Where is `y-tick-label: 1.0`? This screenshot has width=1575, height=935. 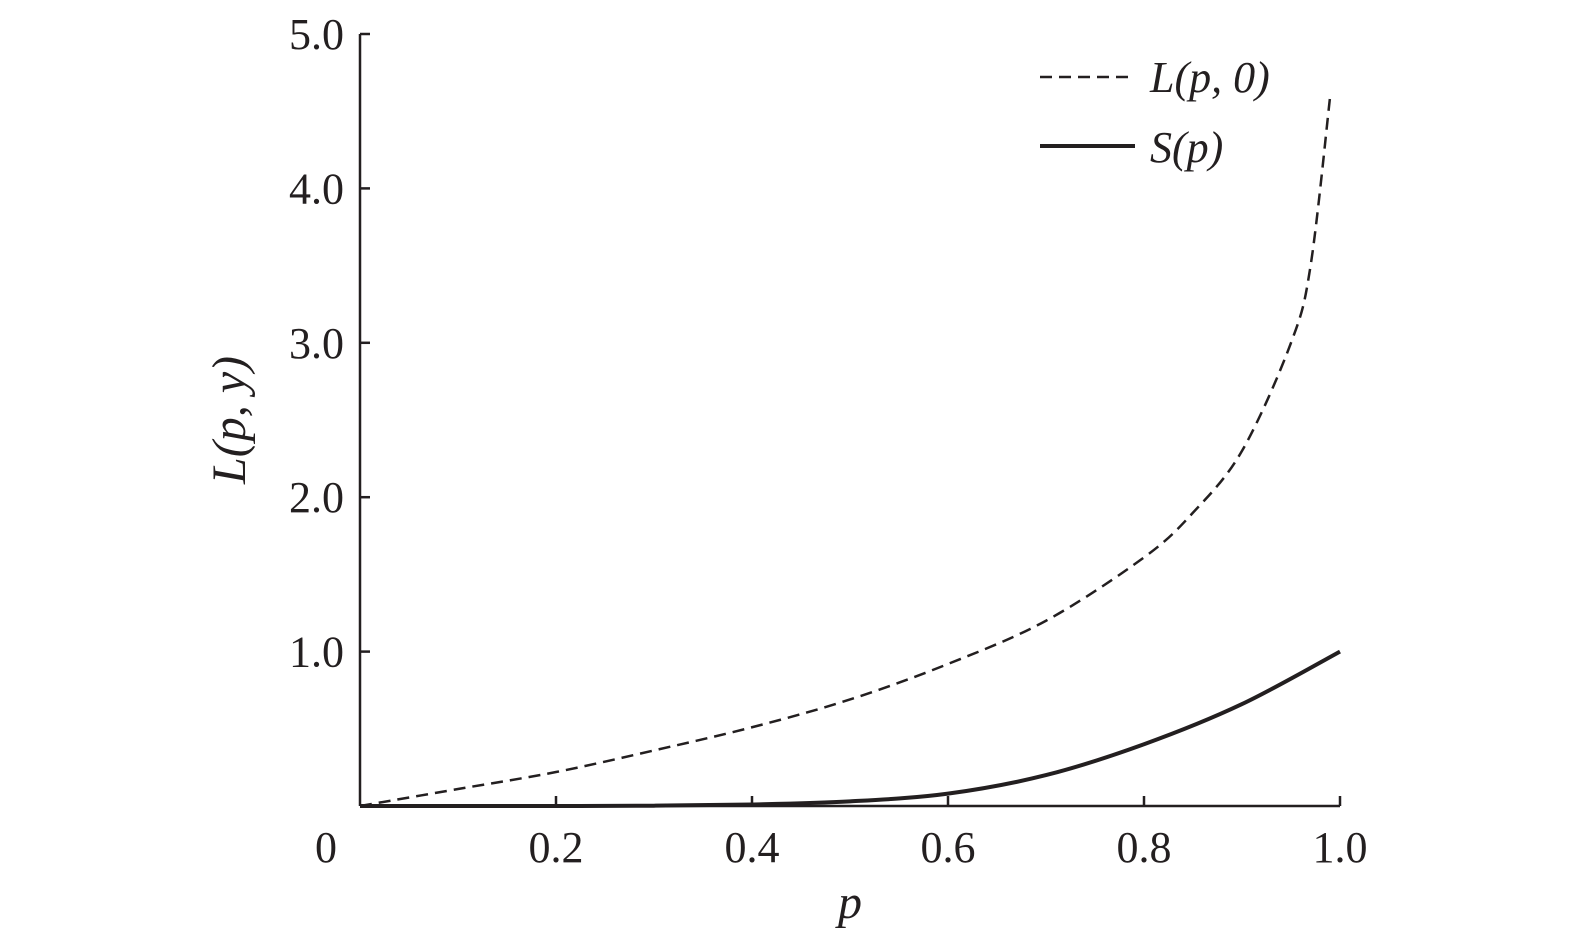 y-tick-label: 1.0 is located at coordinates (316, 652).